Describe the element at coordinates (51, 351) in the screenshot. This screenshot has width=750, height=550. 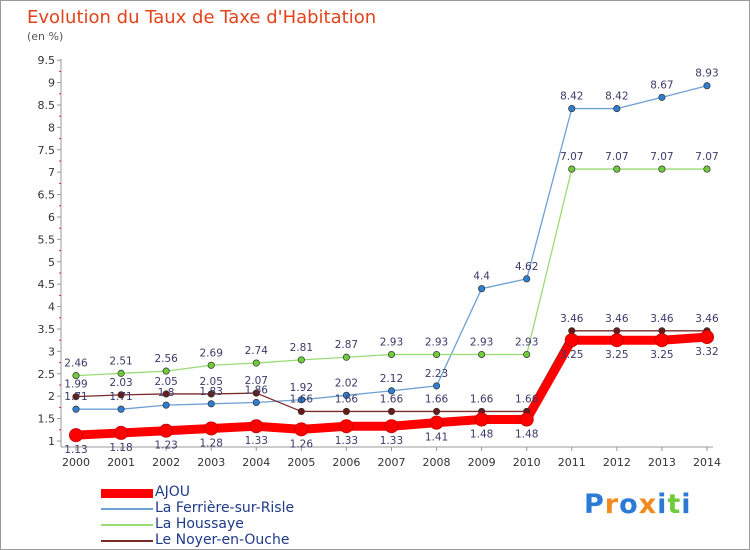
I see `y-tick-label: 3` at that location.